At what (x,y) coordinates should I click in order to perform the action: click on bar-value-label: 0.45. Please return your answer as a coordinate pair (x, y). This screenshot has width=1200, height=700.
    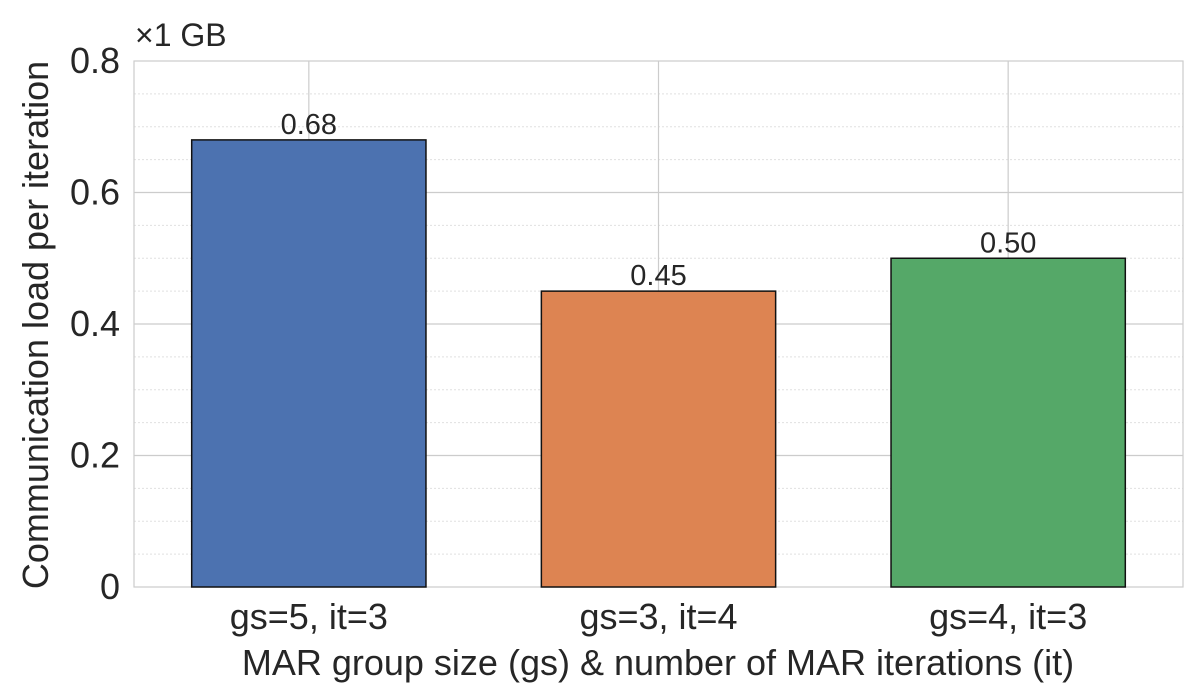
    Looking at the image, I should click on (658, 276).